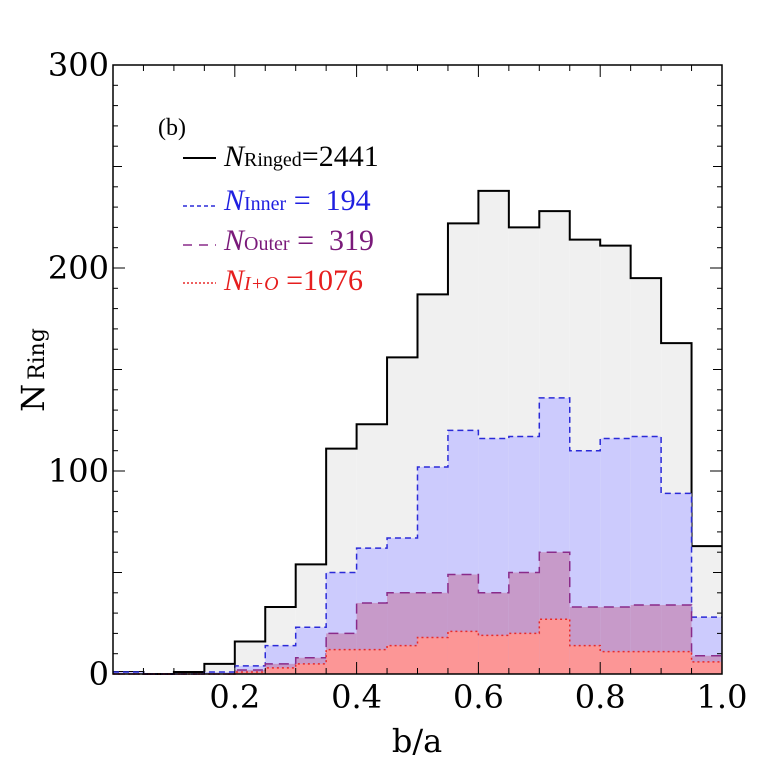 This screenshot has width=771, height=771. Describe the element at coordinates (261, 284) in the screenshot. I see `legend-sub-io: I+O` at that location.